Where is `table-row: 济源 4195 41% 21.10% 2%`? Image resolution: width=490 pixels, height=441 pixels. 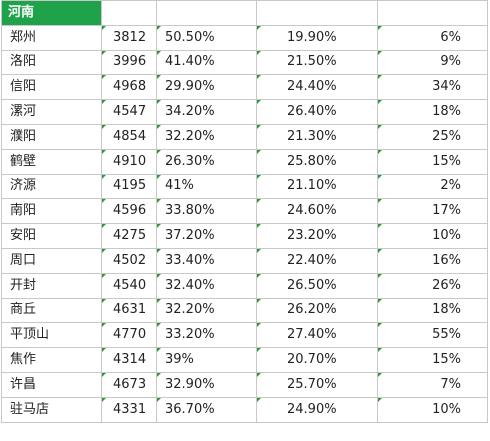
table-row: 济源 4195 41% 21.10% 2% is located at coordinates (244, 186).